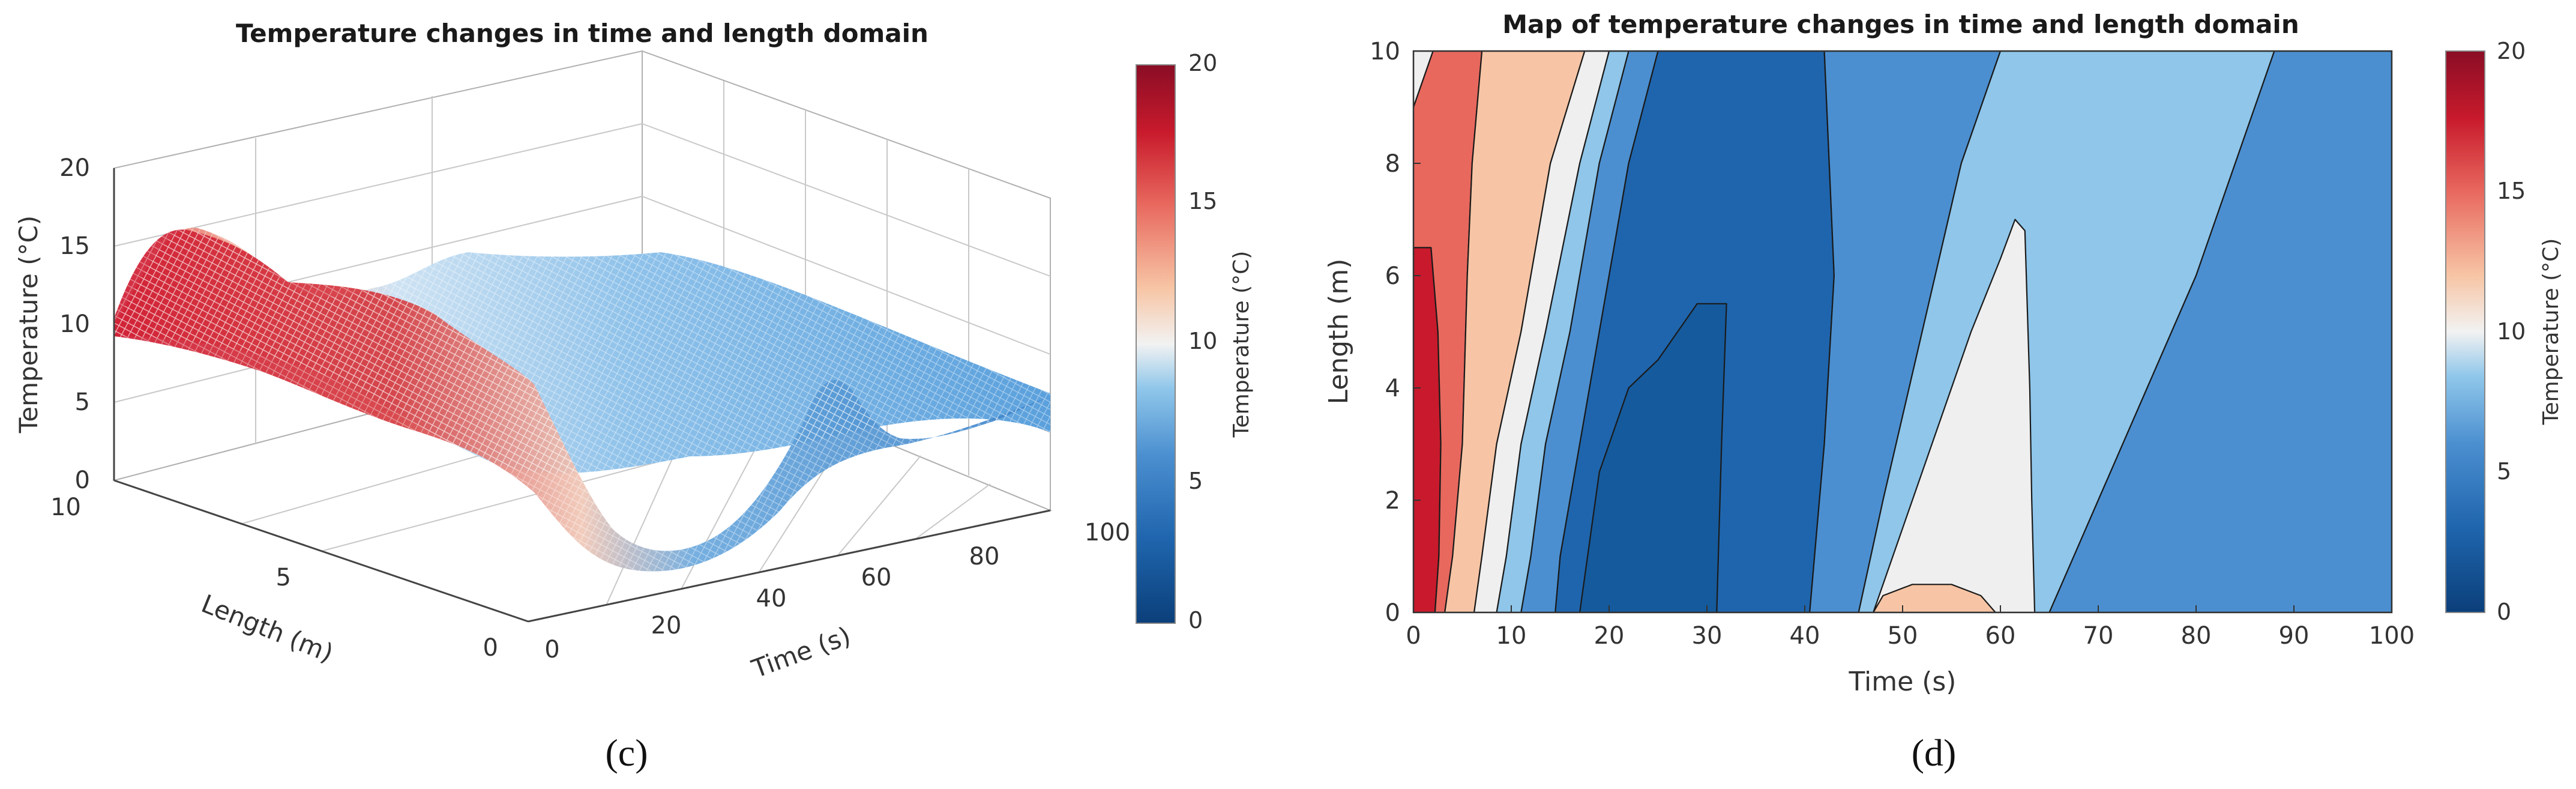 The height and width of the screenshot is (789, 2576). I want to click on z-tick: 15, so click(74, 246).